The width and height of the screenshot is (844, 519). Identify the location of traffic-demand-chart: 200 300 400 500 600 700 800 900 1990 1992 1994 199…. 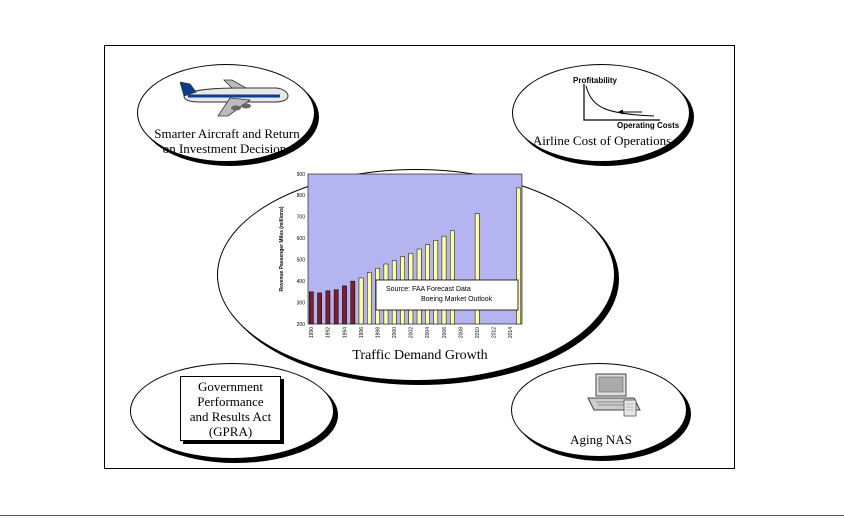
(401, 255).